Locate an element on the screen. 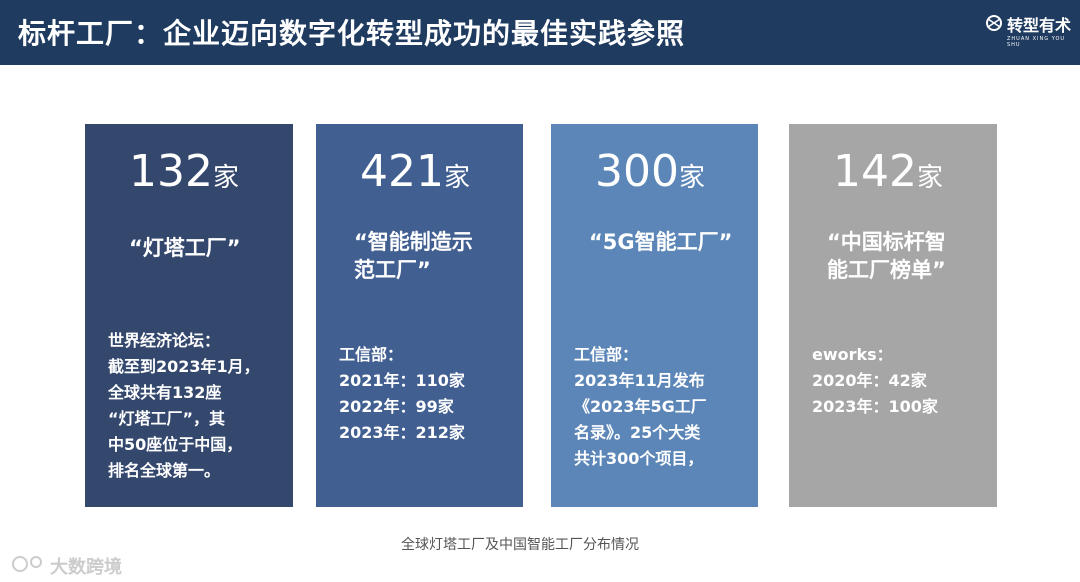  card-name: “灯塔工厂” is located at coordinates (185, 248).